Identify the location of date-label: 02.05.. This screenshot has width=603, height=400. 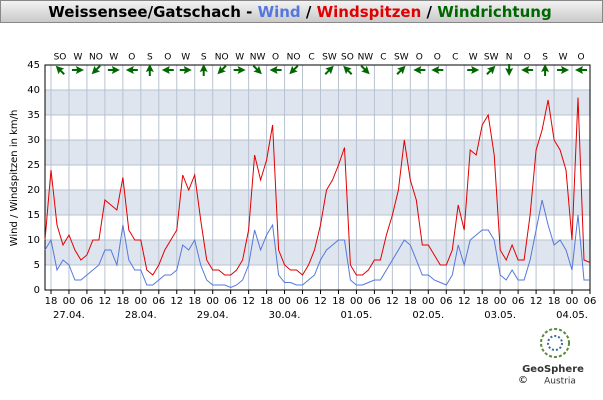
(428, 315).